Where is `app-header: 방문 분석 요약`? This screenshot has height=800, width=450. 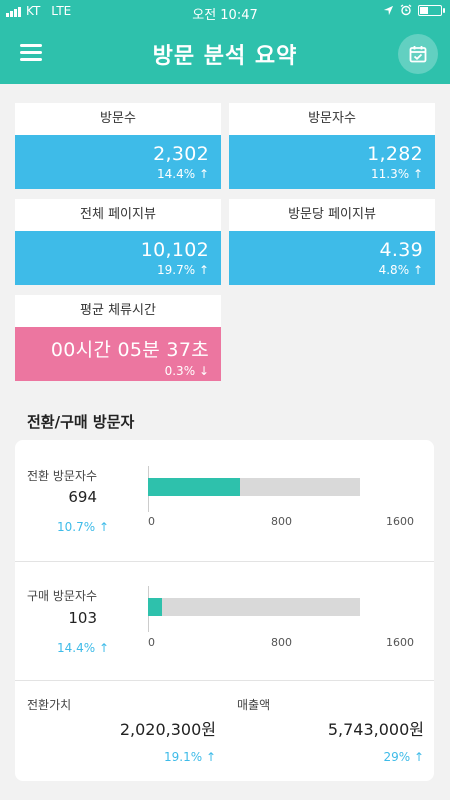
app-header: 방문 분석 요약 is located at coordinates (225, 54).